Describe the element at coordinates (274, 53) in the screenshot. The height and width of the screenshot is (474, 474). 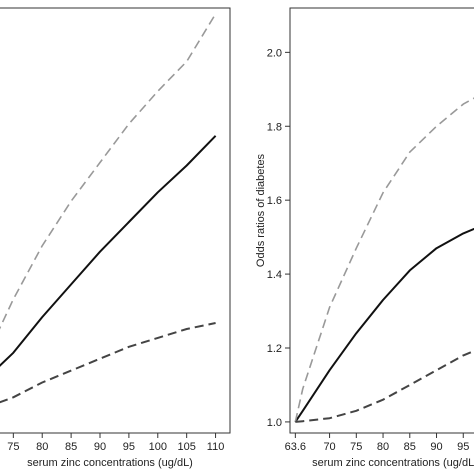
I see `y-tick-label: 2.0` at that location.